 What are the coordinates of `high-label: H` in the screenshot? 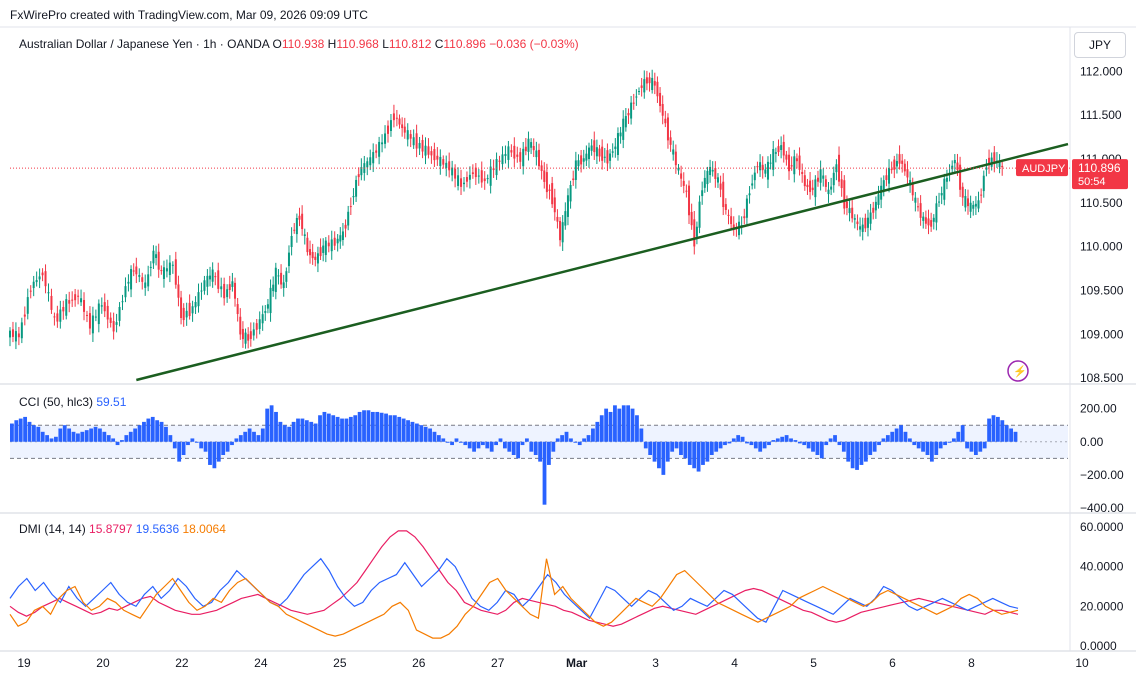 It's located at (332, 44).